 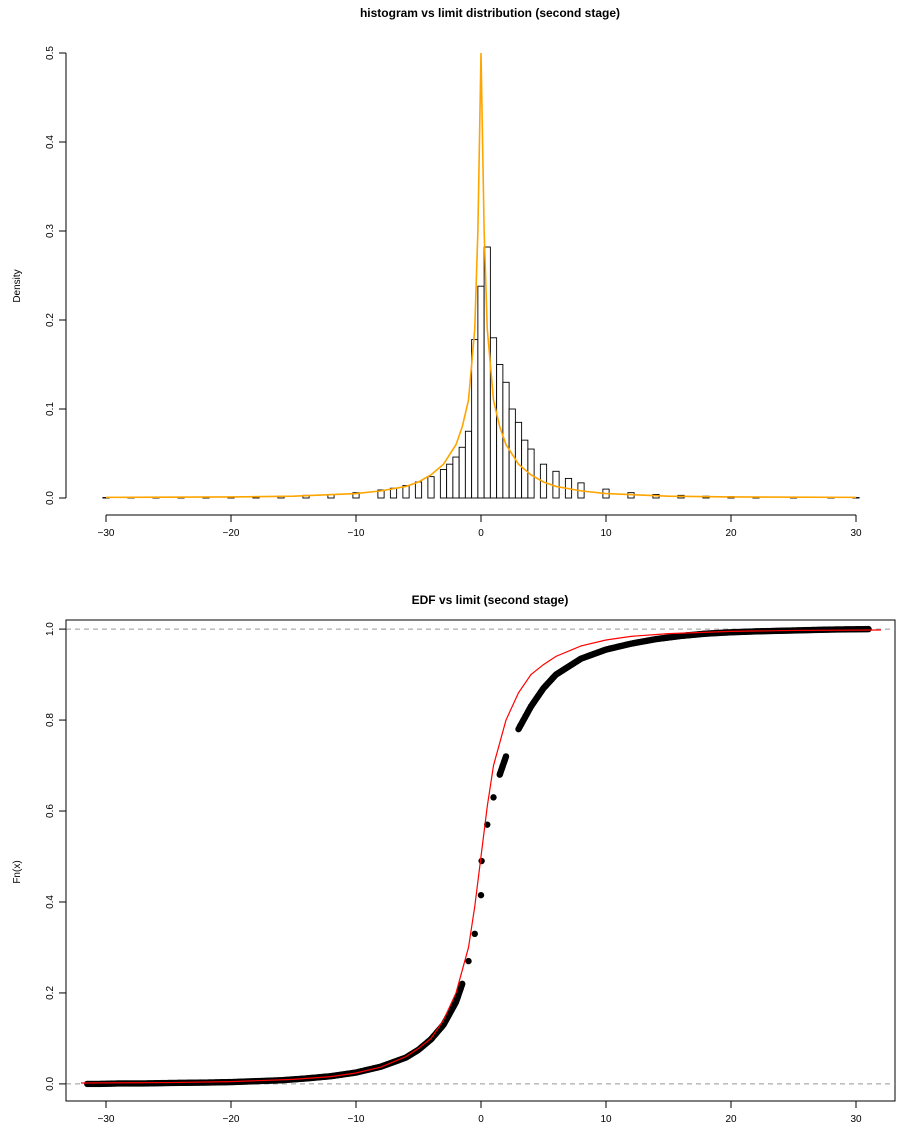 What do you see at coordinates (56, 856) in the screenshot?
I see `edf-y-axis: 0.0 0.2 0.4 0.6 0.8 1.0` at bounding box center [56, 856].